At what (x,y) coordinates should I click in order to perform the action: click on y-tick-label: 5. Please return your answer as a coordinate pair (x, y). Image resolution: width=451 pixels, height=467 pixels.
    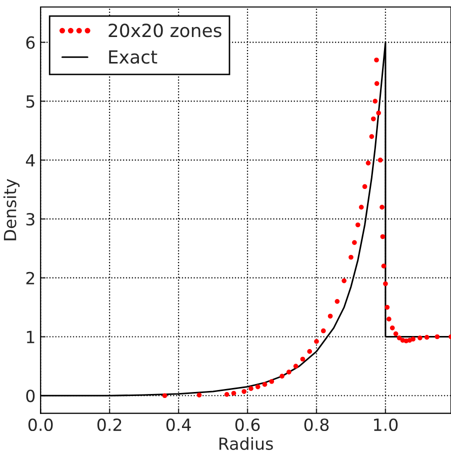
    Looking at the image, I should click on (30, 101).